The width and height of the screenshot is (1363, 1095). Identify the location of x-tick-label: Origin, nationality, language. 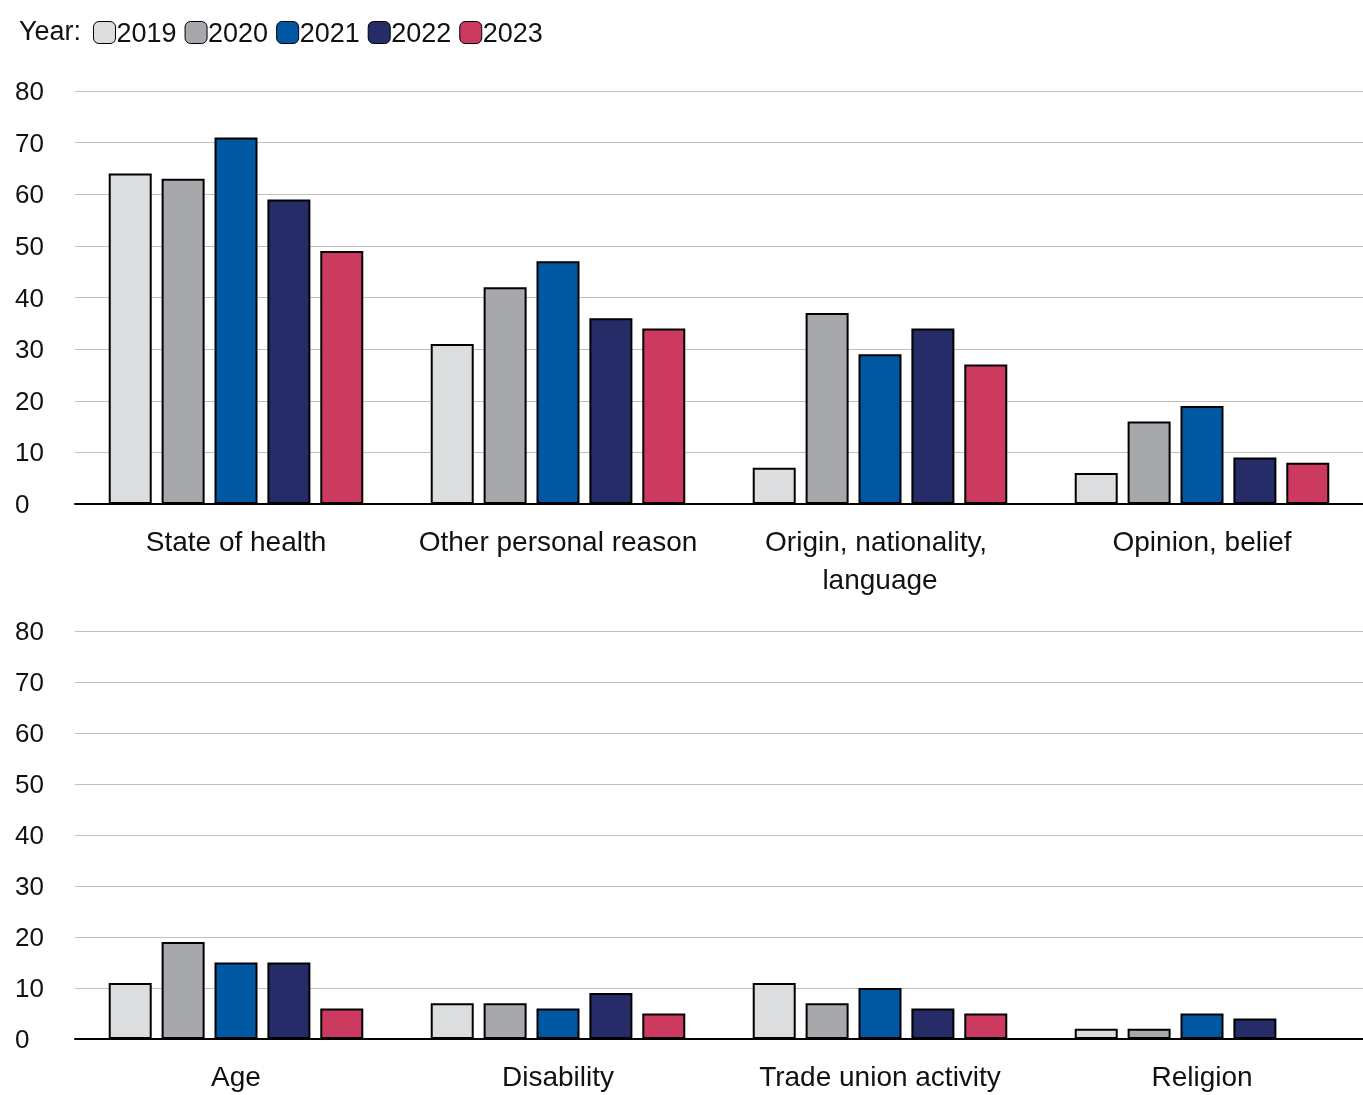
(880, 560).